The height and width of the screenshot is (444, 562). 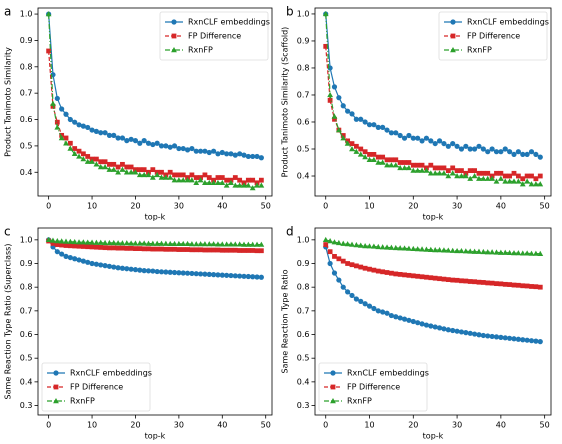 What do you see at coordinates (325, 425) in the screenshot?
I see `x-tick-label: 0` at bounding box center [325, 425].